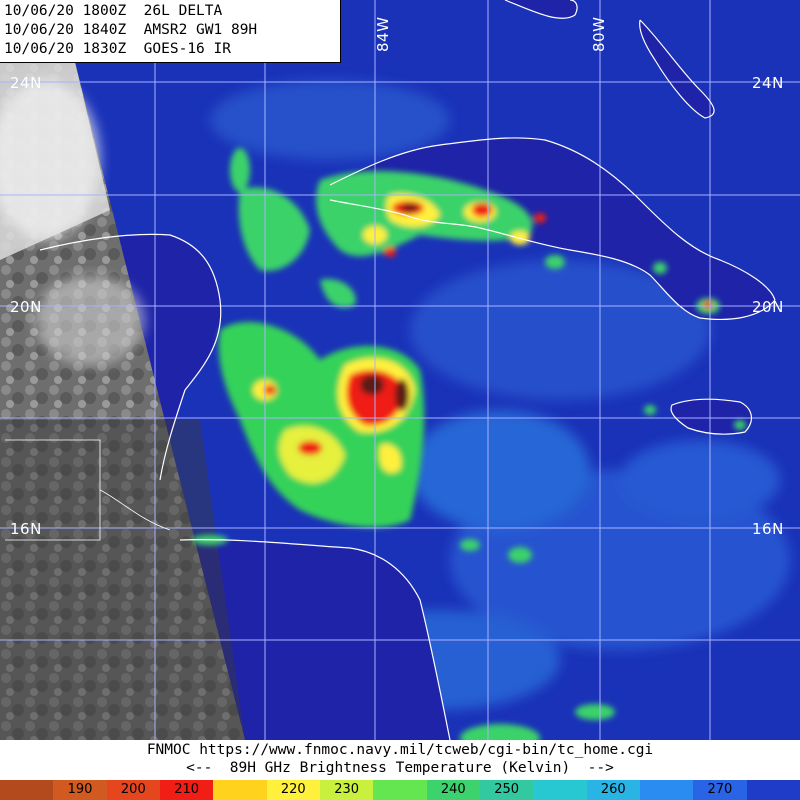  I want to click on colorbar-tick-label: 220, so click(293, 789).